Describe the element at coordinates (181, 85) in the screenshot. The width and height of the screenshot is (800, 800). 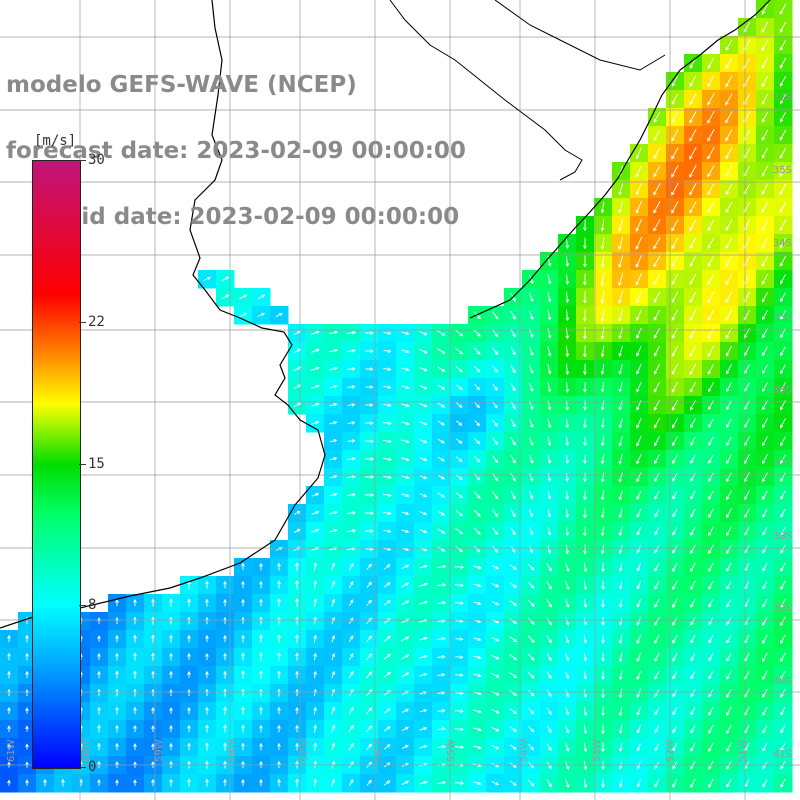
I see `title-model: modelo GEFS-WAVE (NCEP)` at that location.